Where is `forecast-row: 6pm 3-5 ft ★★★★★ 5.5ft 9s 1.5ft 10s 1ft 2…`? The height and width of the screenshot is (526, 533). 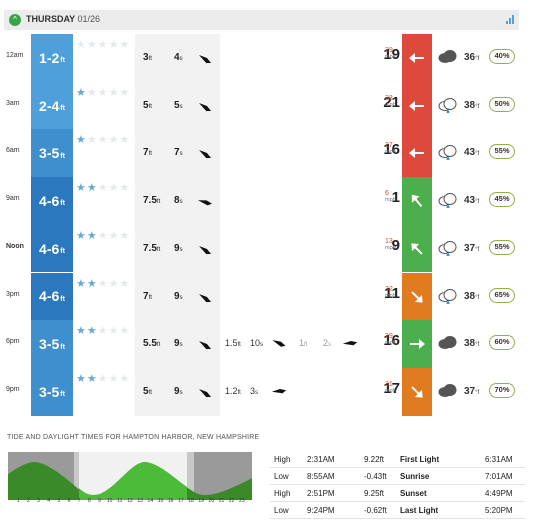 forecast-row: 6pm 3-5 ft ★★★★★ 5.5ft 9s 1.5ft 10s 1ft 2… is located at coordinates (266, 344).